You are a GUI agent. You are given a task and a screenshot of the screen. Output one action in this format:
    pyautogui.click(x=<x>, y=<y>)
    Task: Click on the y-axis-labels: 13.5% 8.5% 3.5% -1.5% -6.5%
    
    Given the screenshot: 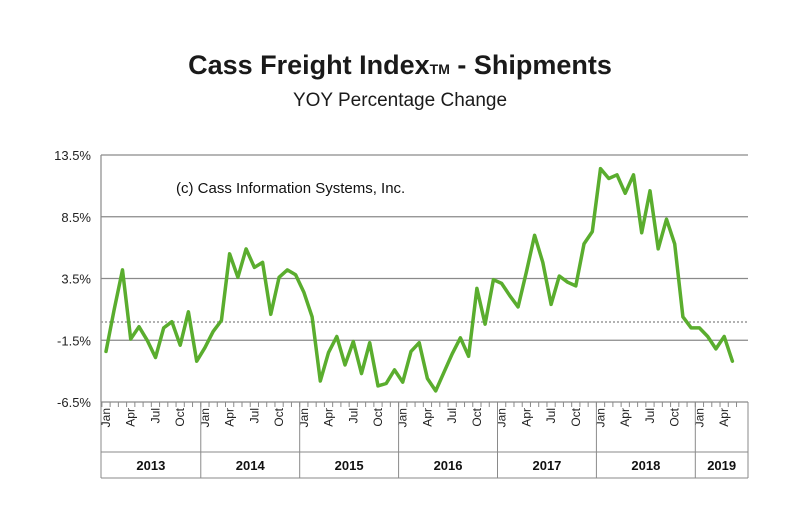 What is the action you would take?
    pyautogui.click(x=72, y=279)
    